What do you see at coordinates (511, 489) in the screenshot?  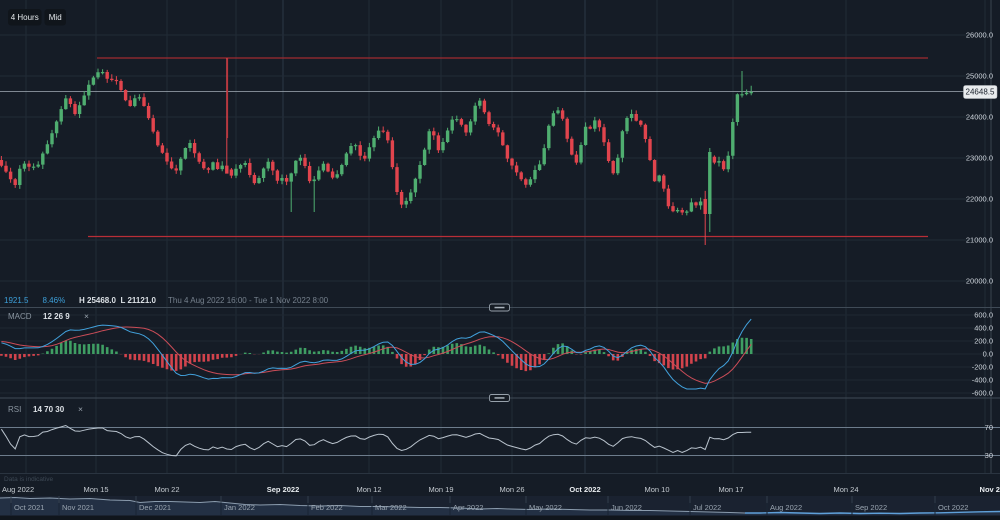 I see `svg-text: Mon 26` at bounding box center [511, 489].